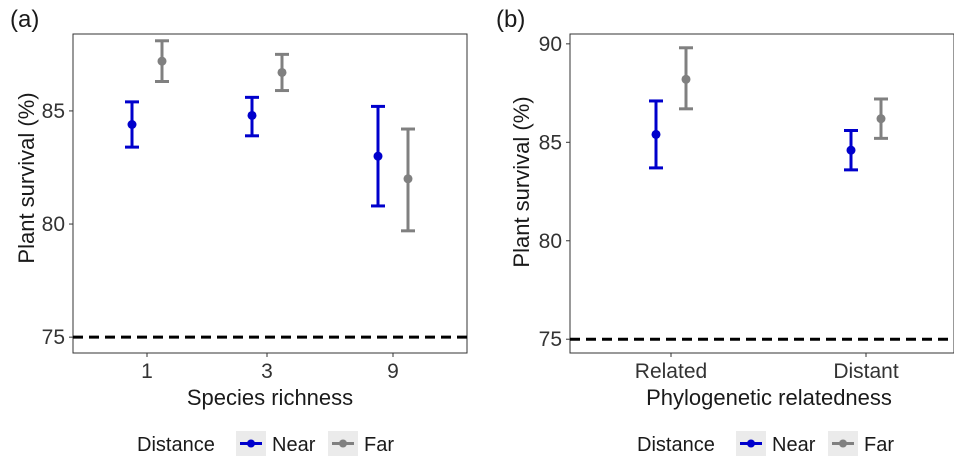 This screenshot has height=456, width=954. What do you see at coordinates (879, 445) in the screenshot?
I see `panel-b-legend-label-far: Far` at bounding box center [879, 445].